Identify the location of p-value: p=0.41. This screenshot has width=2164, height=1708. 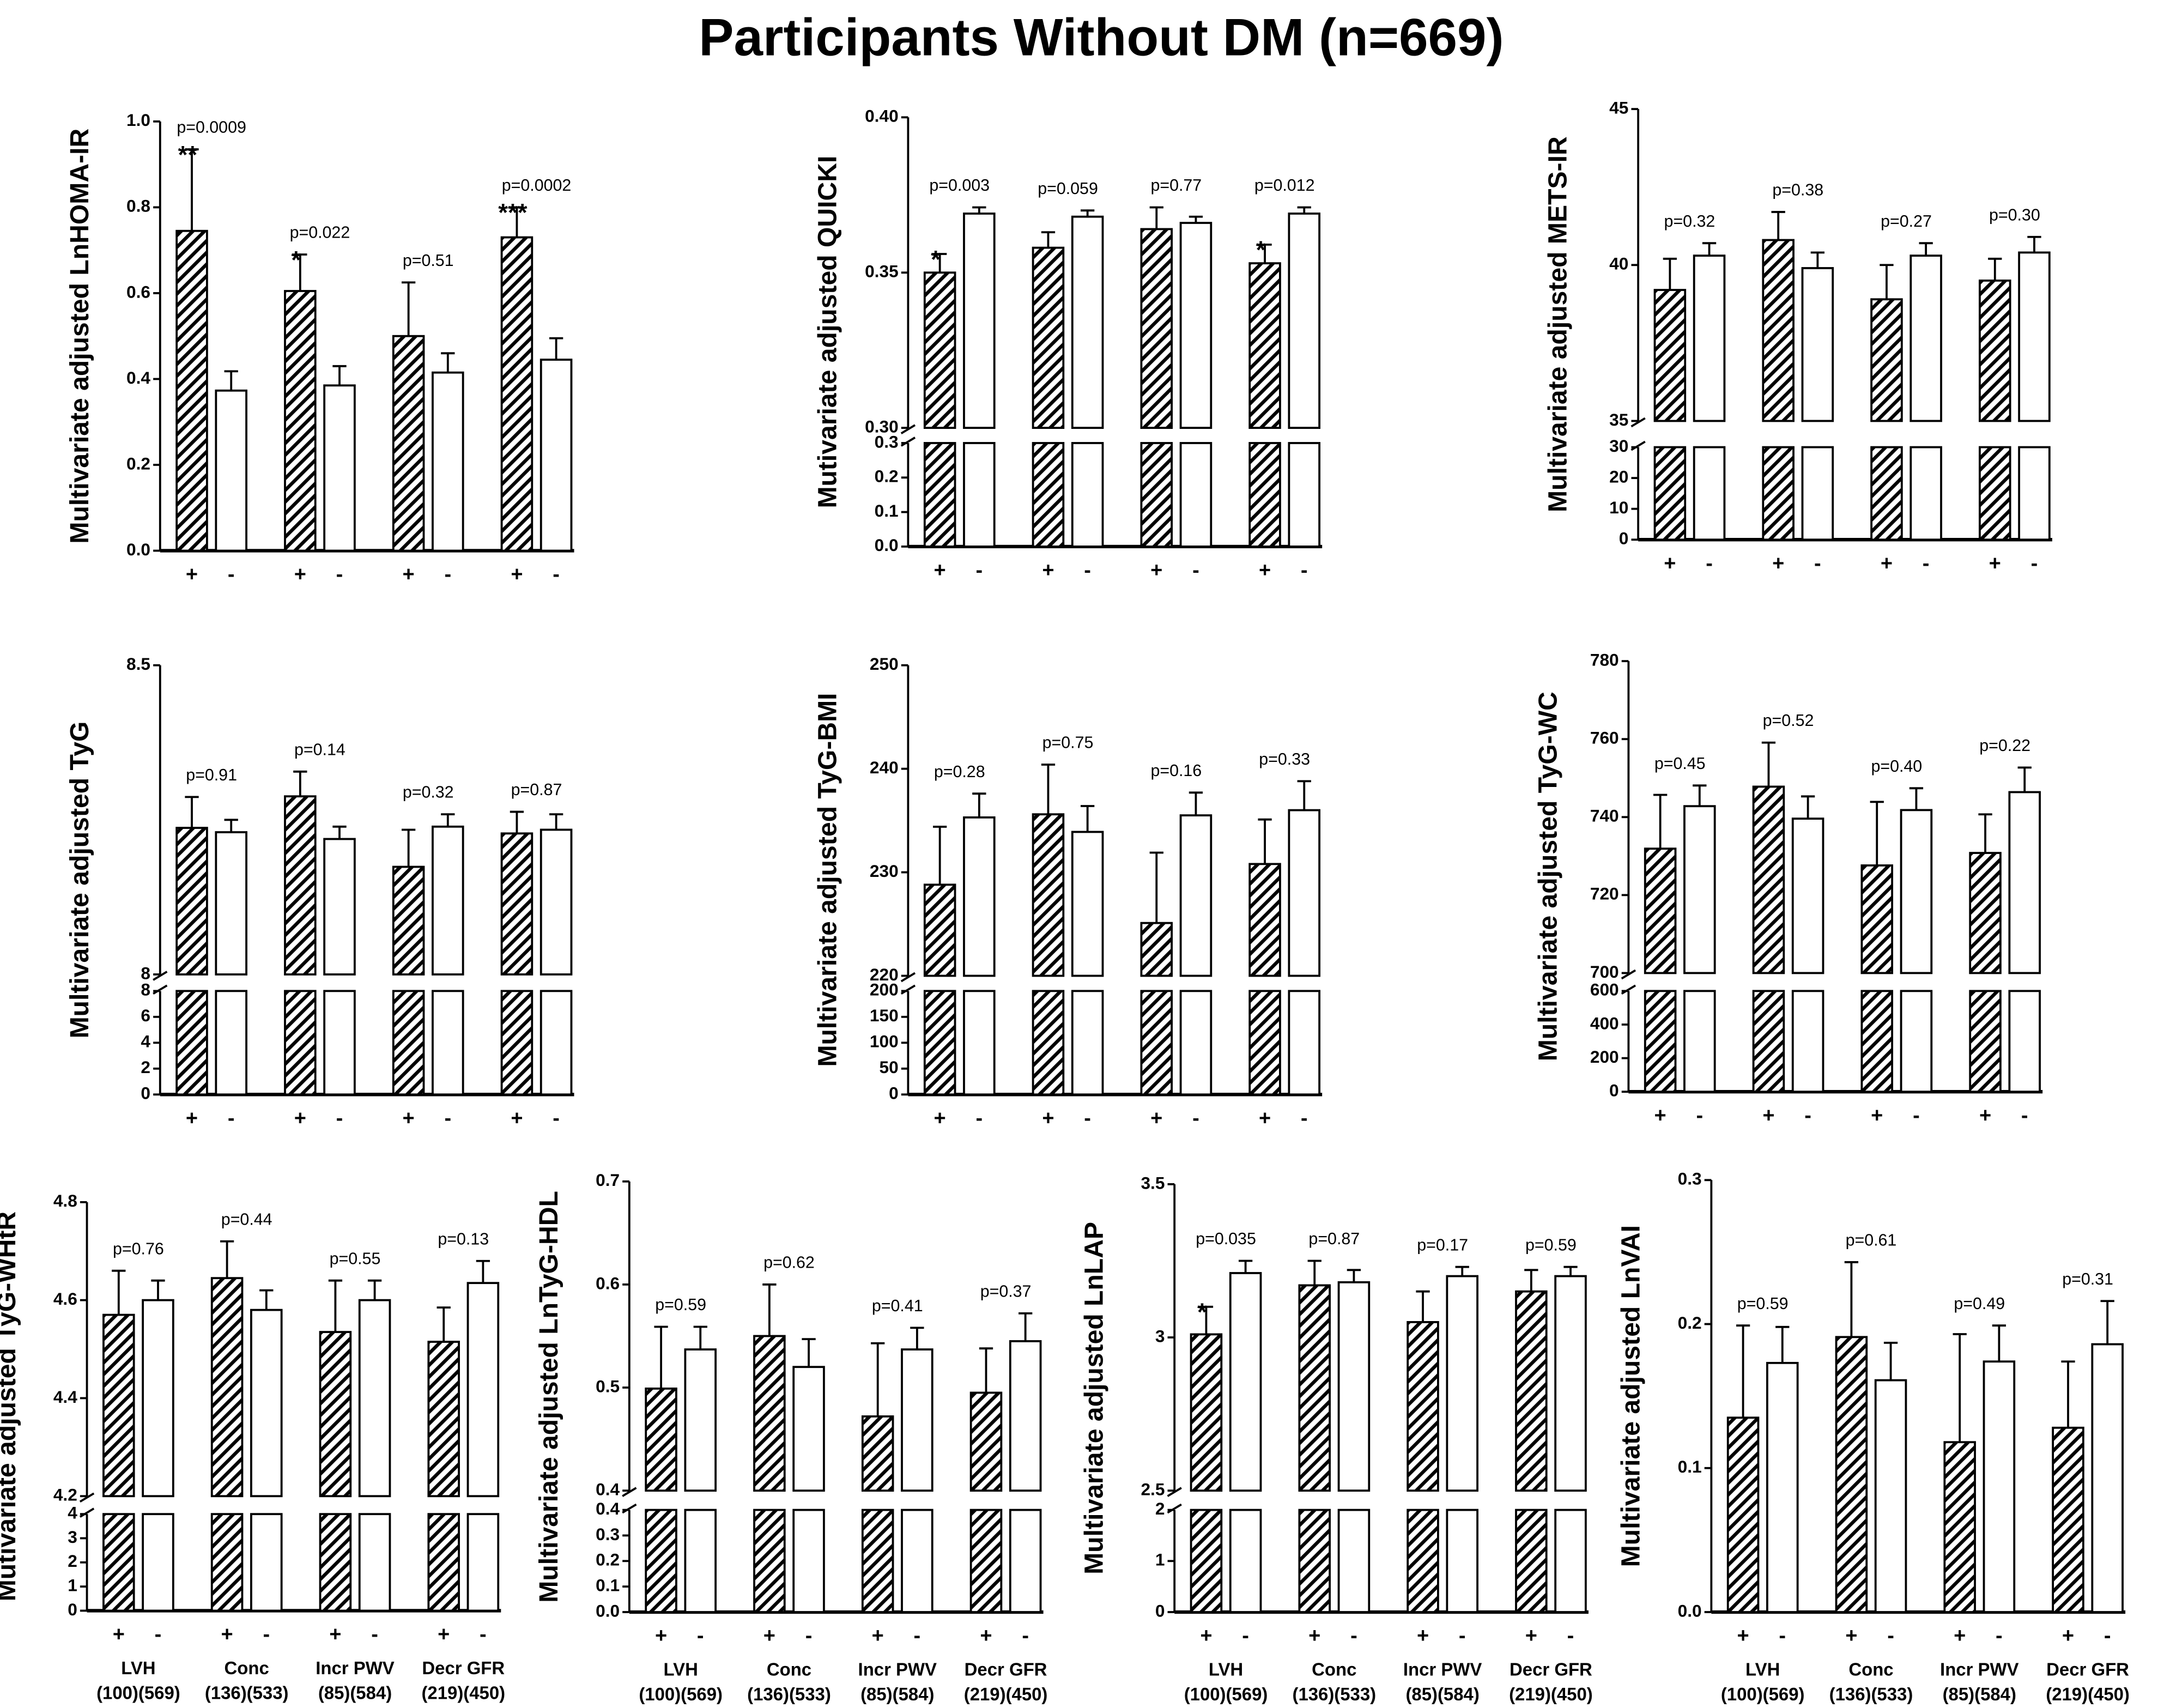
(897, 1306).